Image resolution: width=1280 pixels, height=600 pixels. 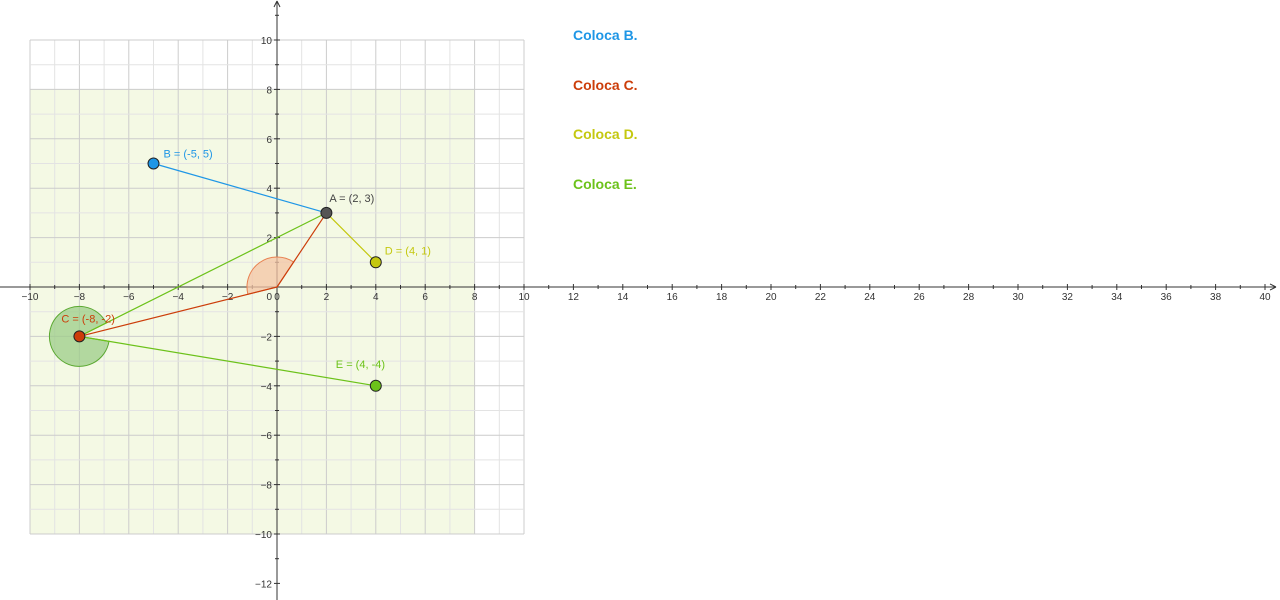 I want to click on x-axis-arrow, so click(x=1273, y=287).